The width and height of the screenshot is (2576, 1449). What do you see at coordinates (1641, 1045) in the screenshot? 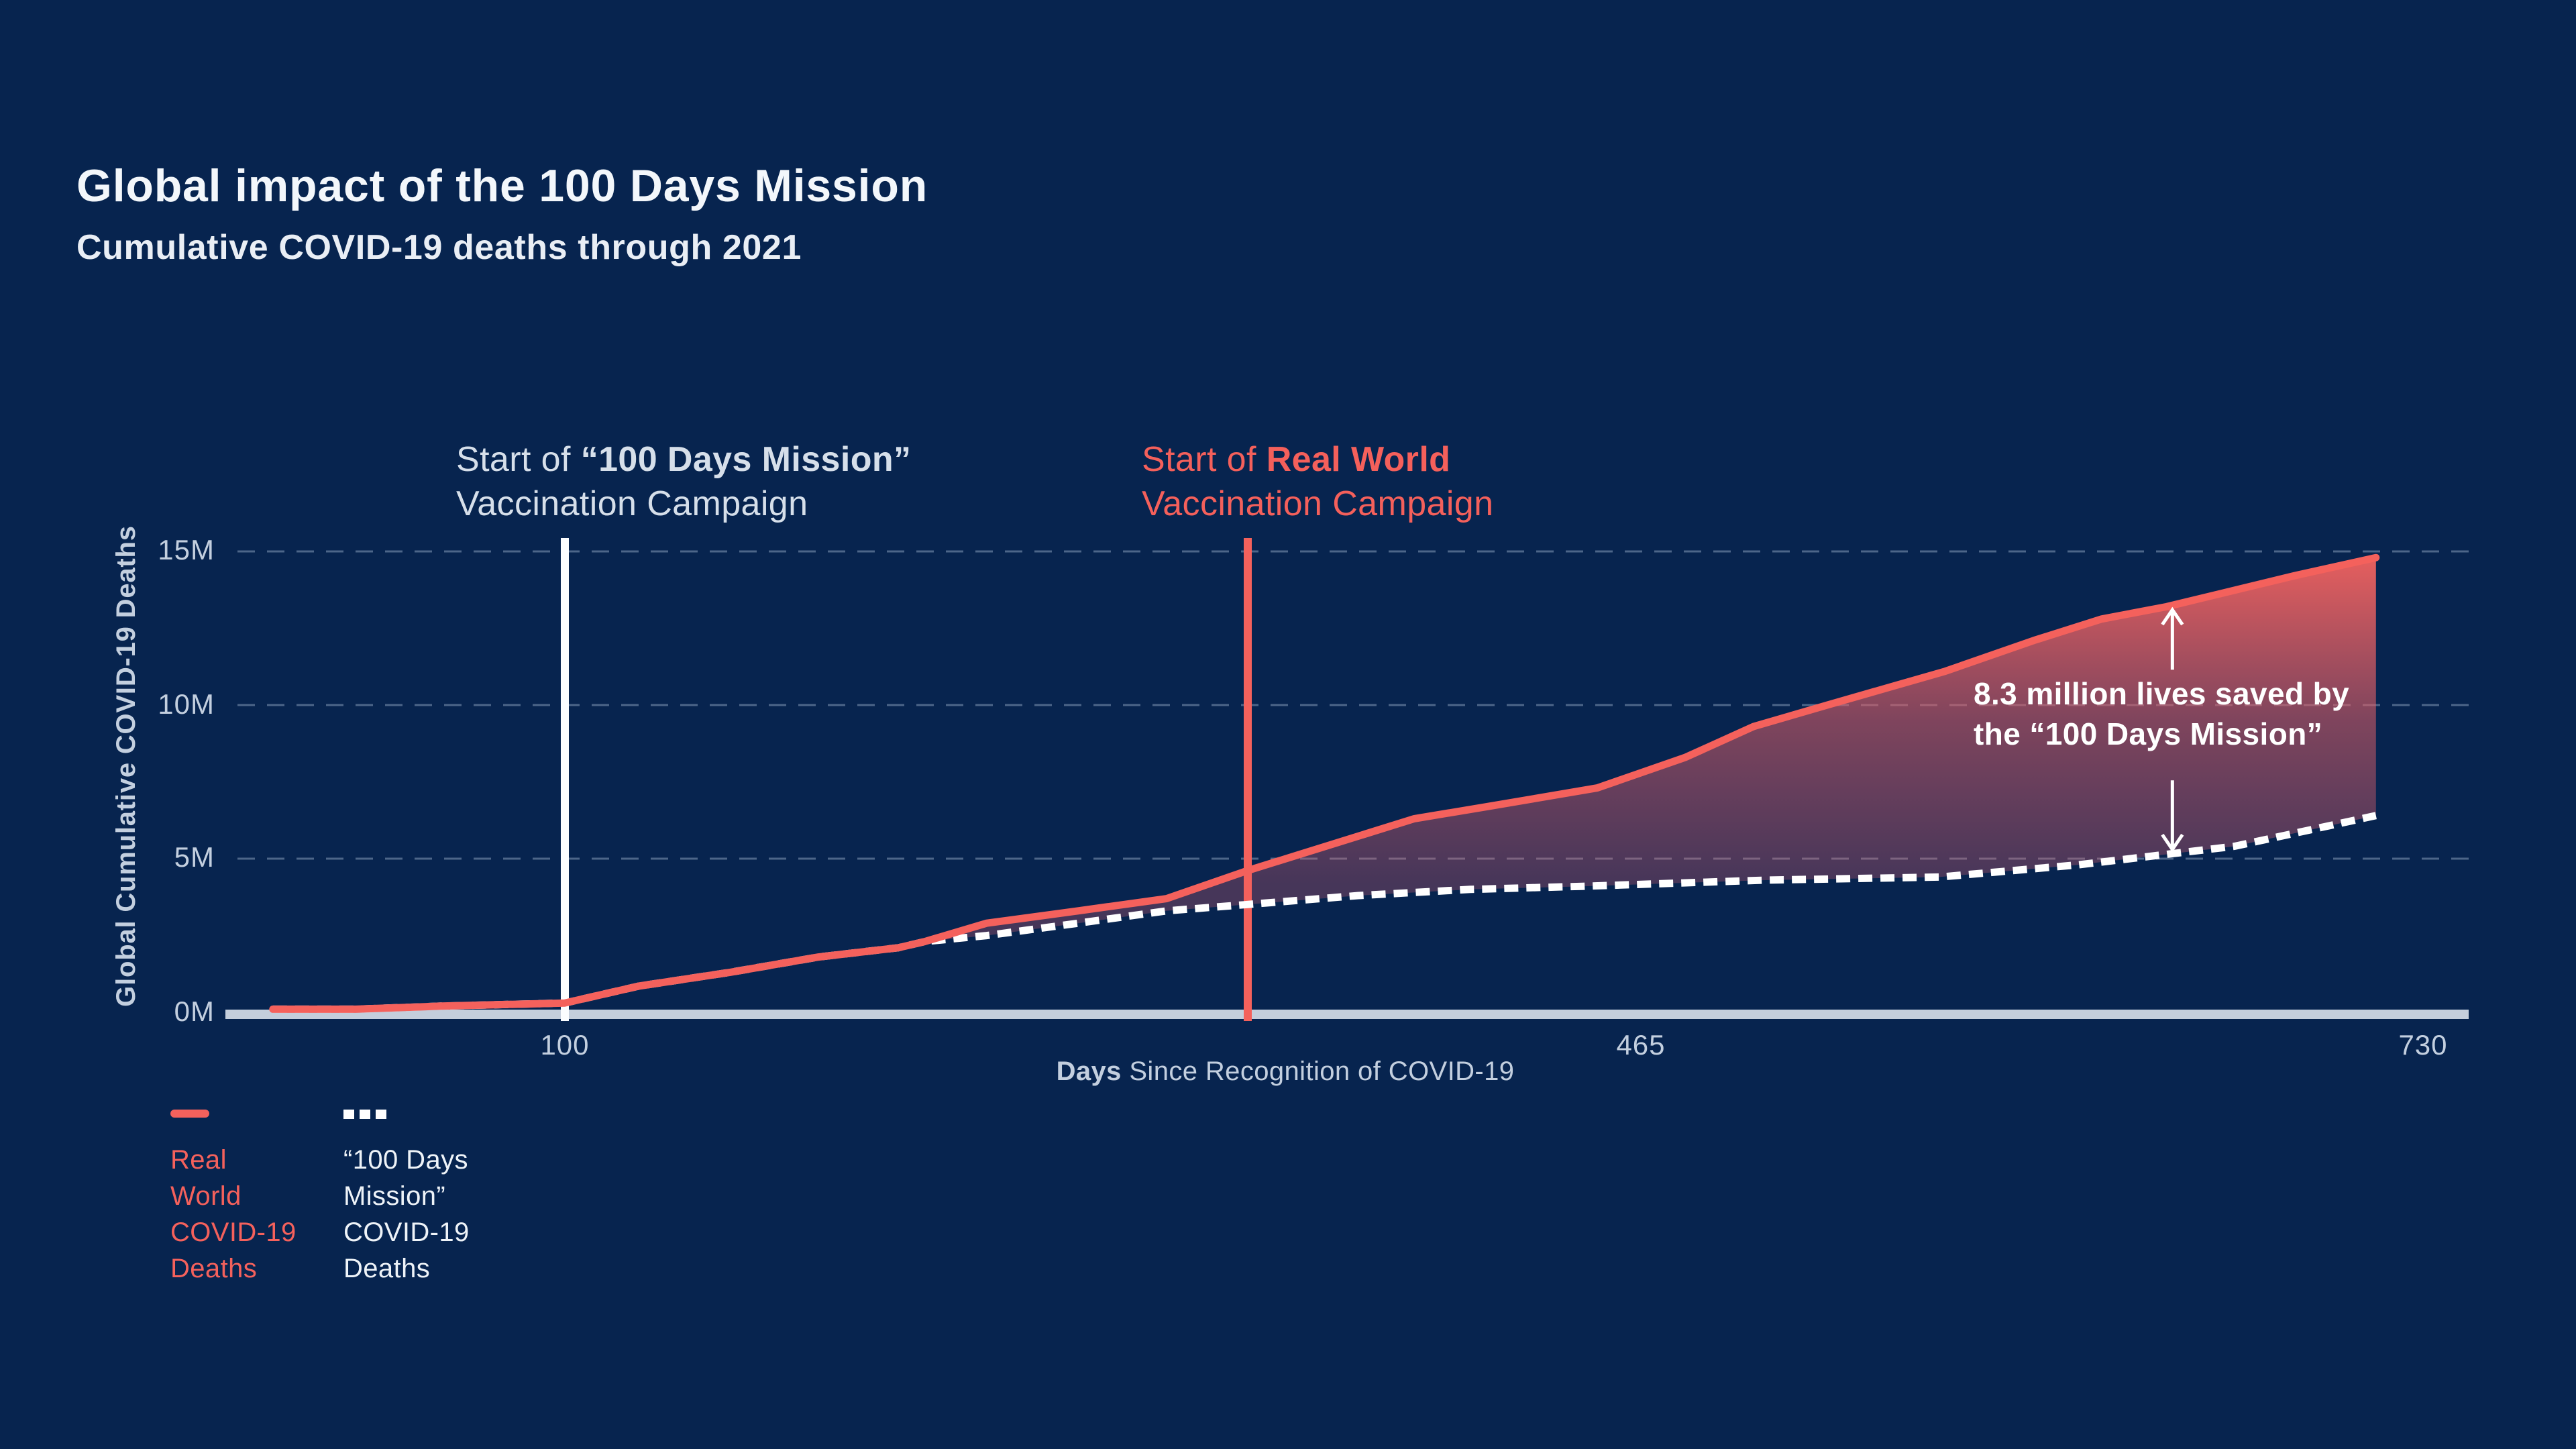
I see `x-tick-465: 465` at bounding box center [1641, 1045].